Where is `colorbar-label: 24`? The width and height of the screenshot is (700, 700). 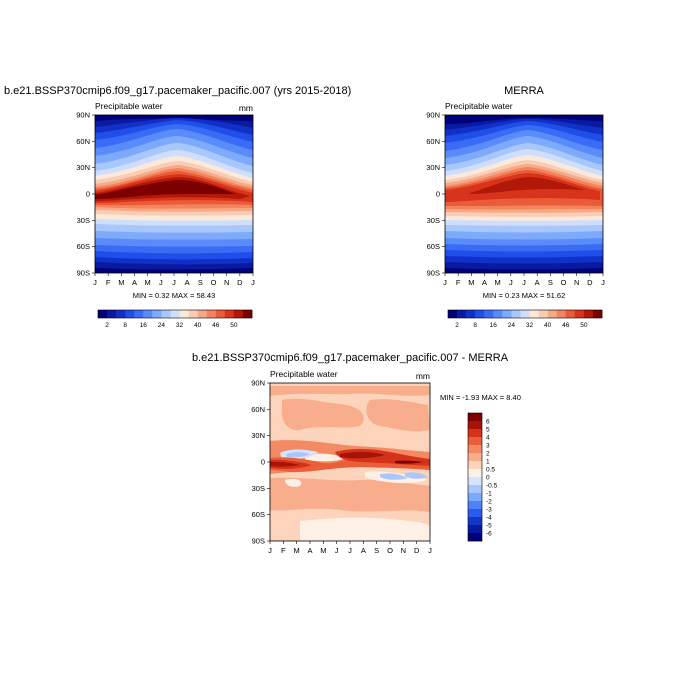 colorbar-label: 24 is located at coordinates (512, 325).